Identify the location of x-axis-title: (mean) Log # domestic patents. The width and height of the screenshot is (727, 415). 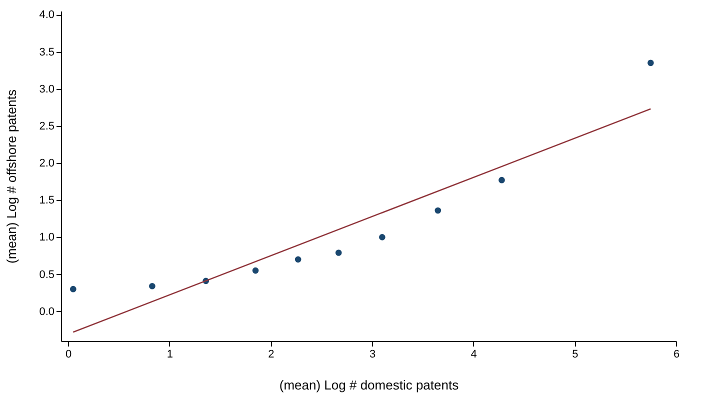
(369, 385).